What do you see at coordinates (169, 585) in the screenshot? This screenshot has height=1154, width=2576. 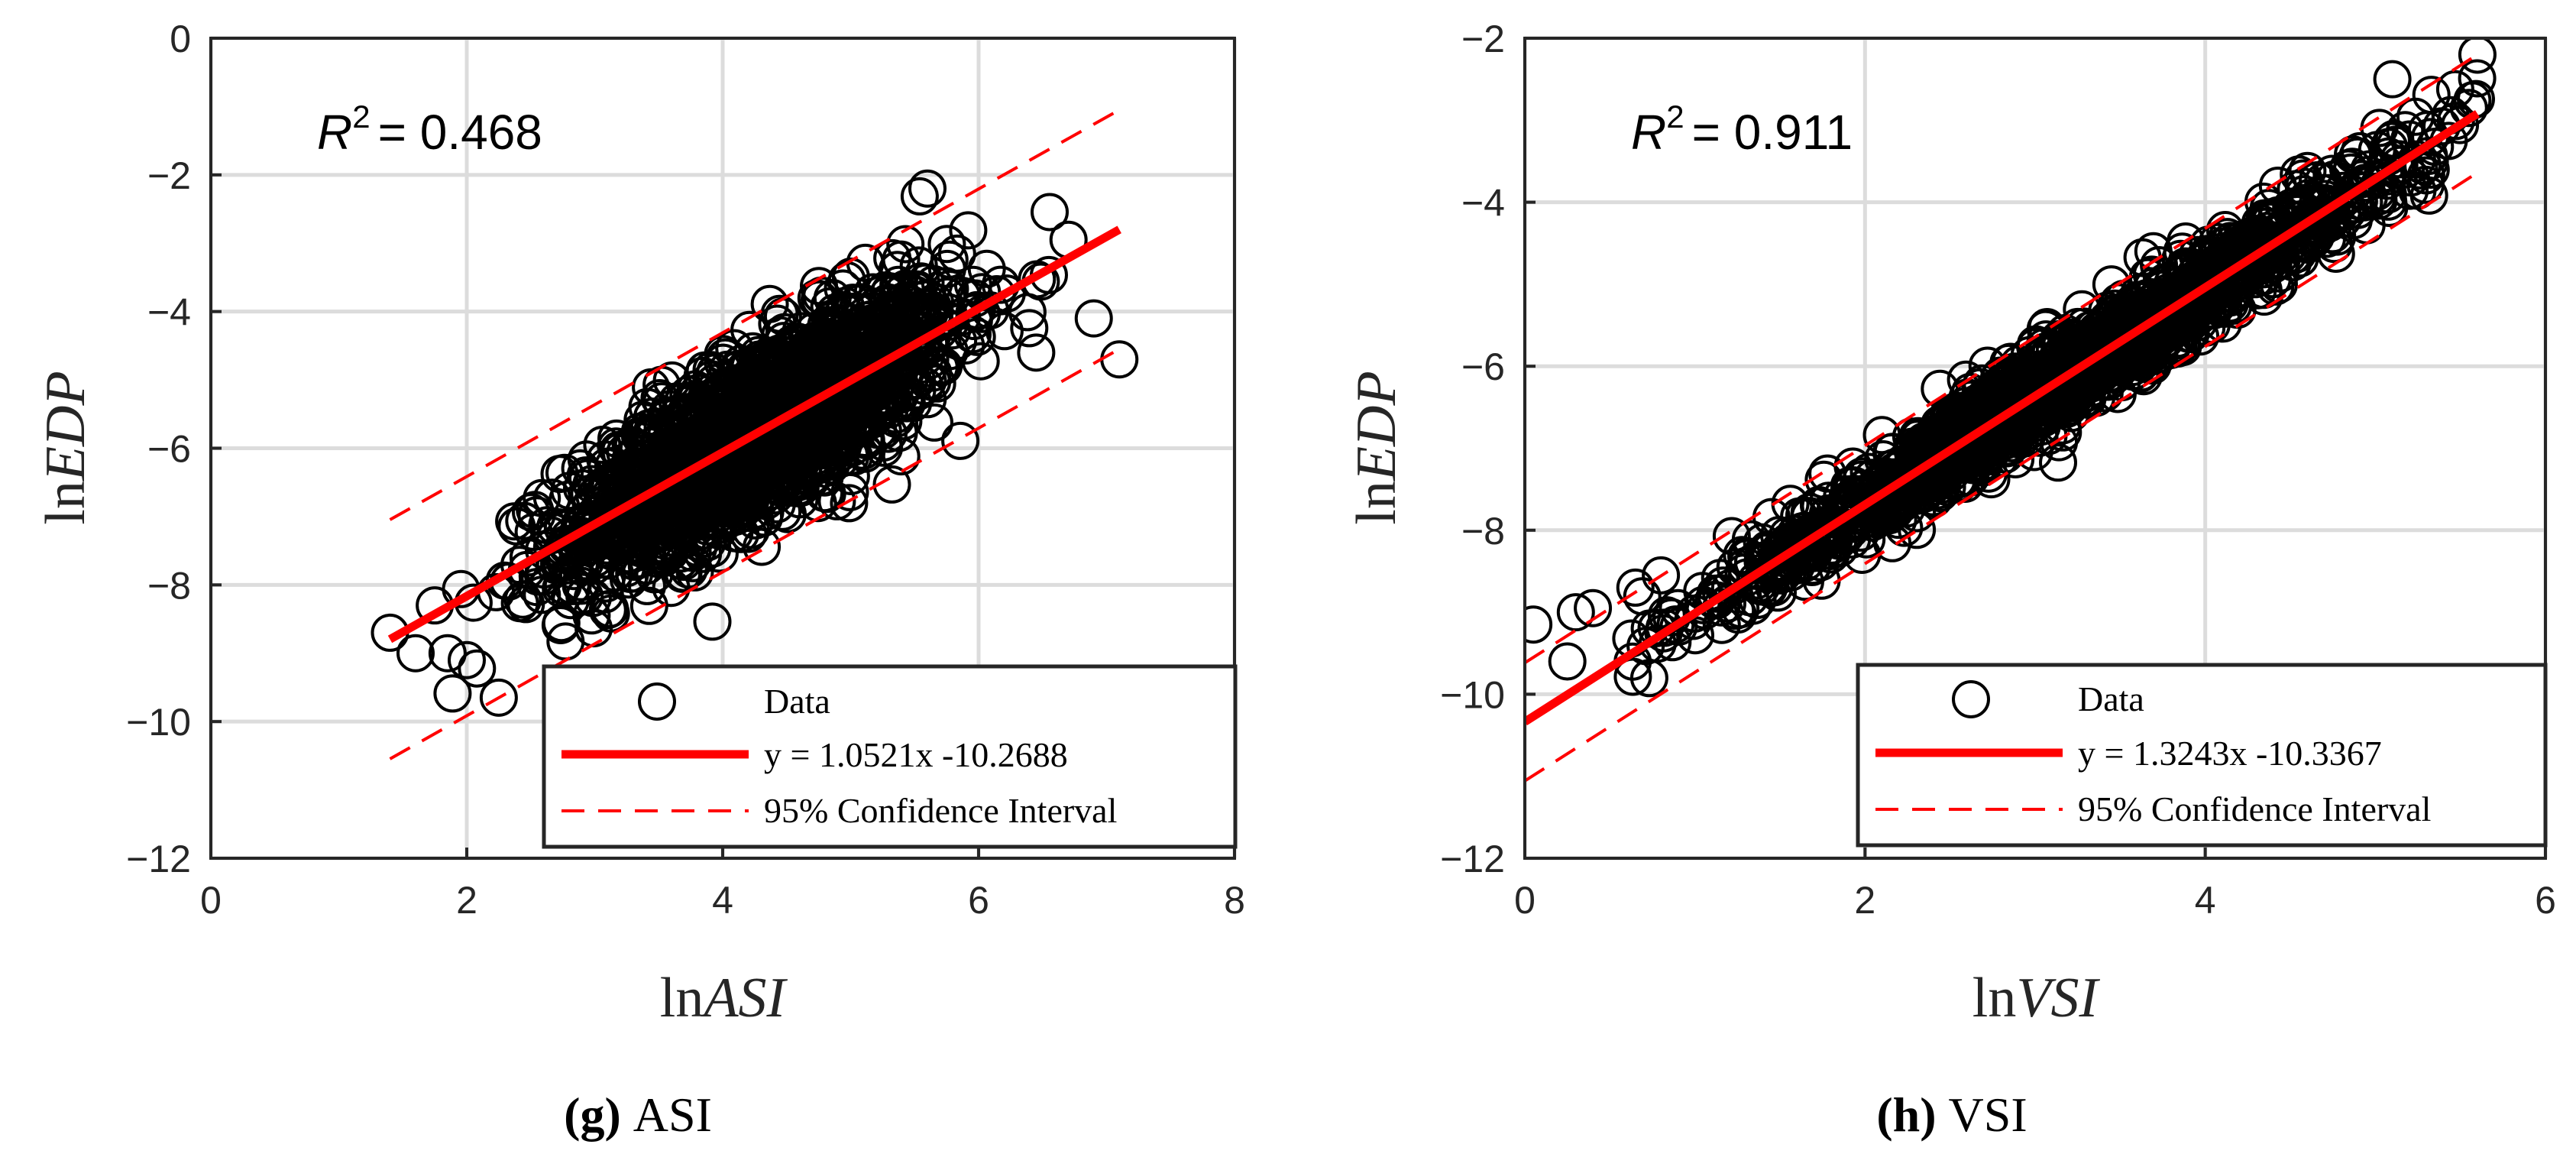 I see `y-tick-label: −8` at bounding box center [169, 585].